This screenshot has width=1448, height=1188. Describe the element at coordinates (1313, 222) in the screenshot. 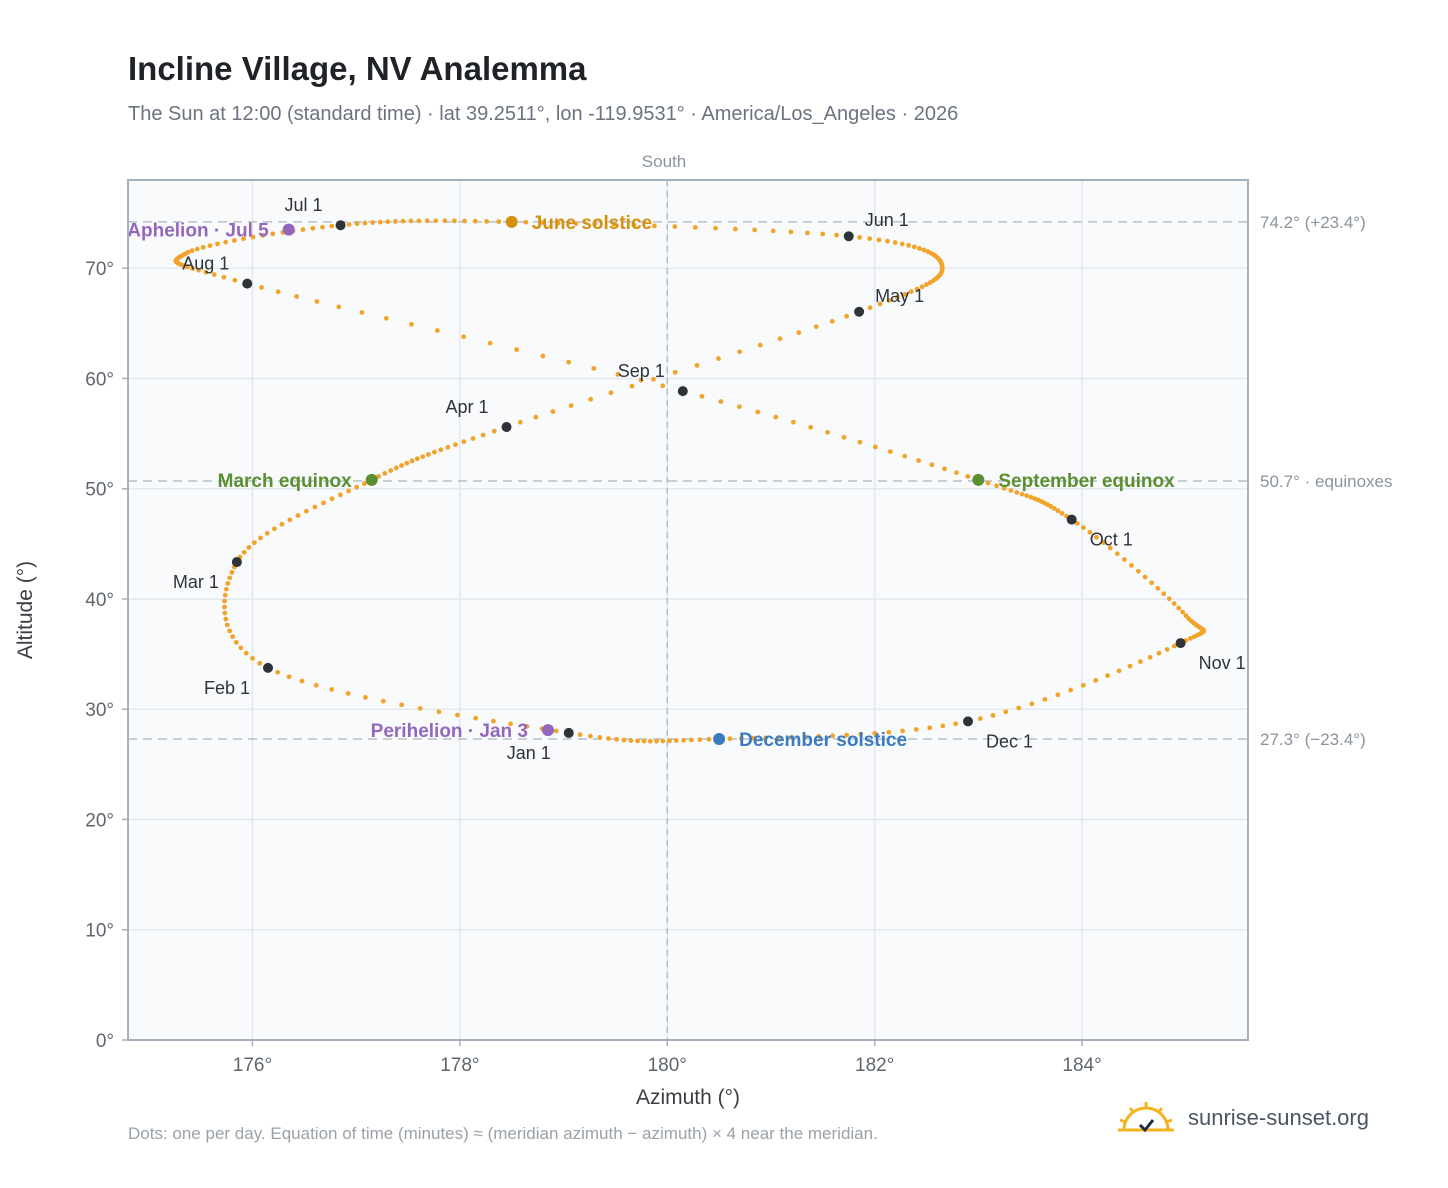

I see `reference-line-label: 74.2° (+23.4°)` at that location.